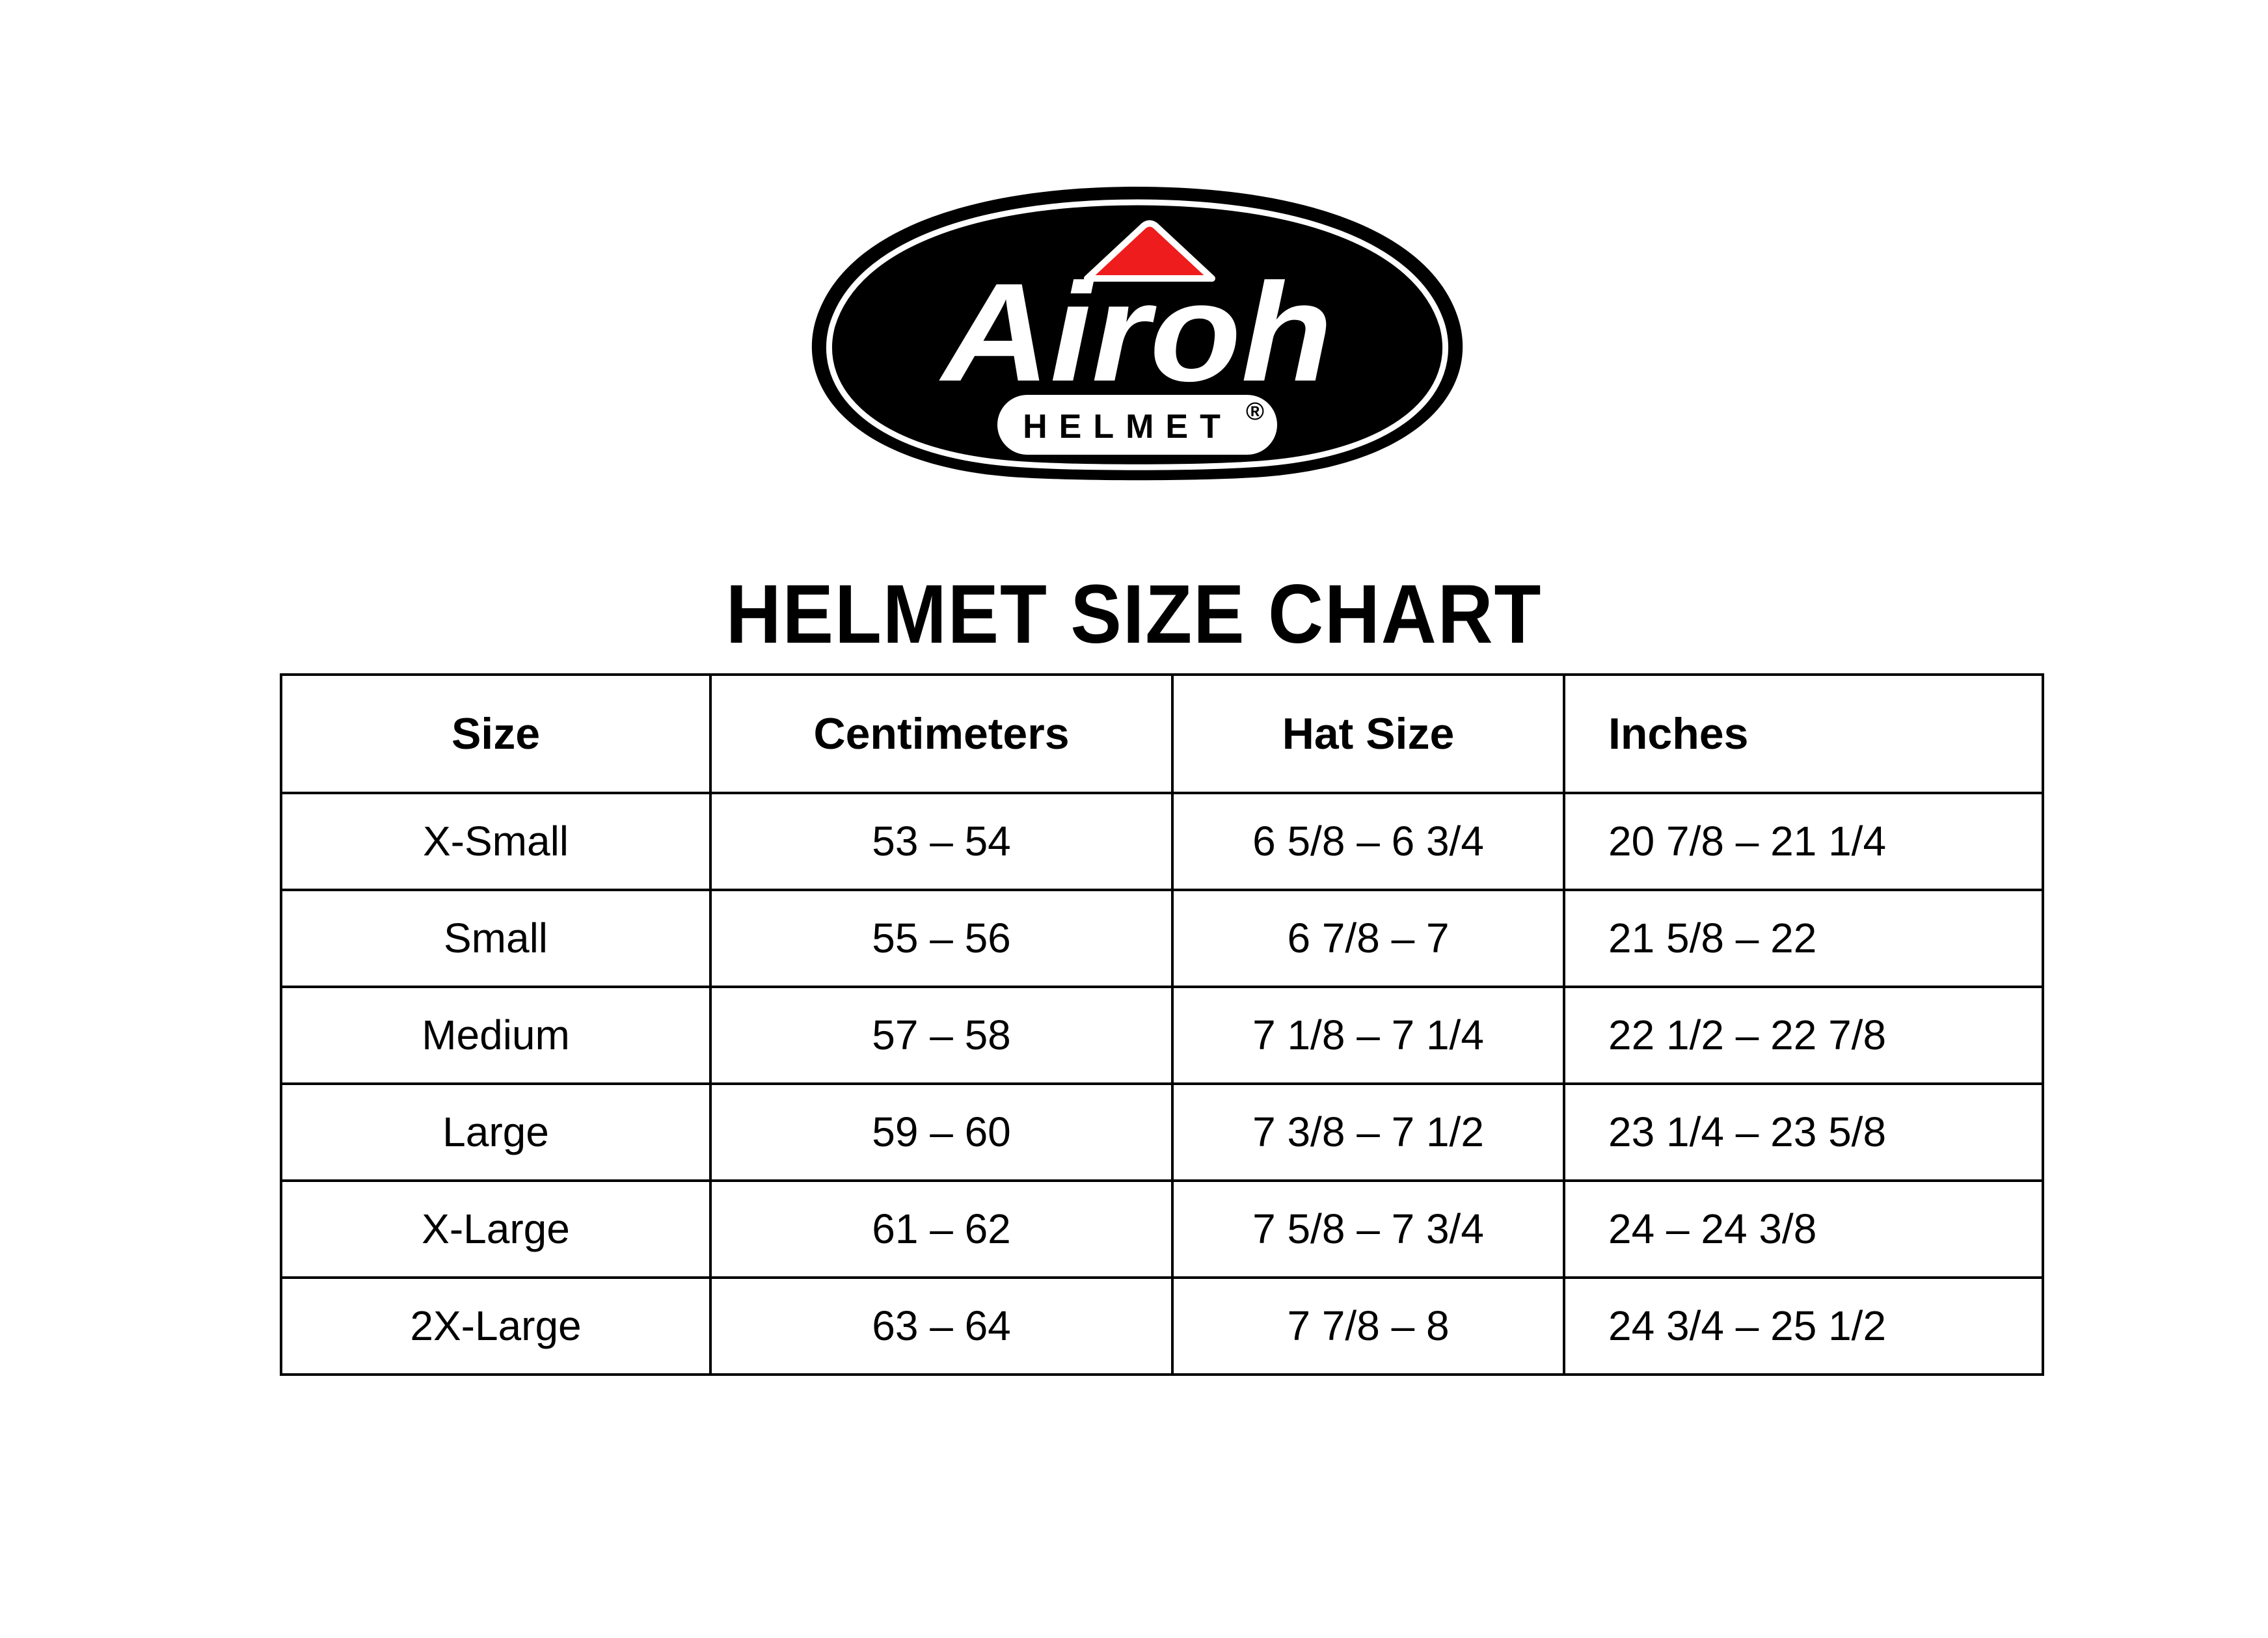  Describe the element at coordinates (1803, 1132) in the screenshot. I see `cell-inches: 23 1/4 – 23 5/8` at that location.